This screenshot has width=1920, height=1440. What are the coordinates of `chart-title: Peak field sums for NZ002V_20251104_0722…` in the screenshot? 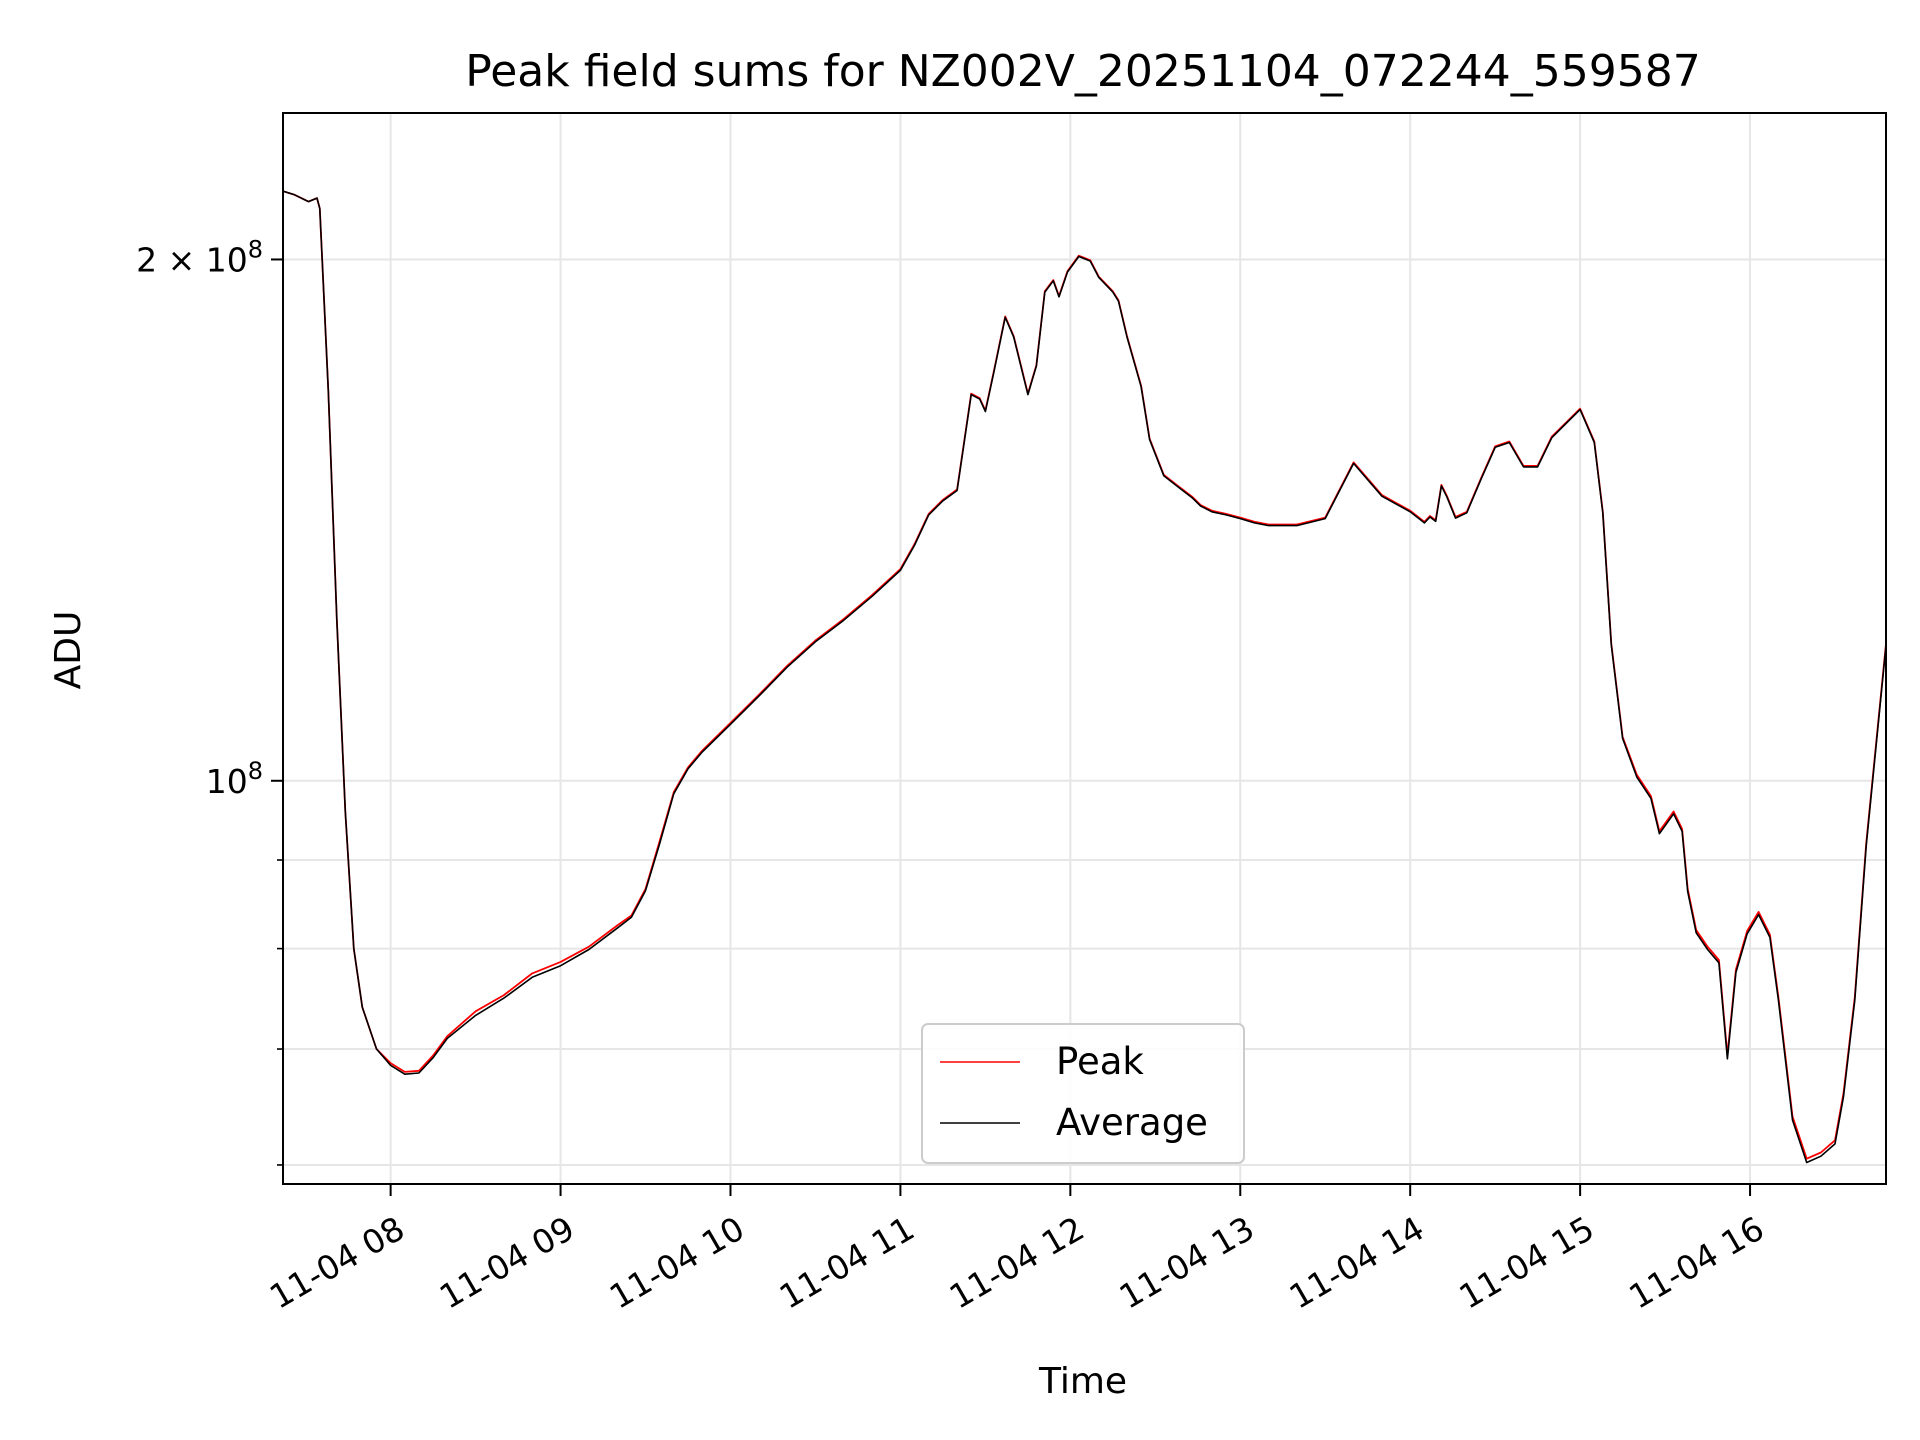 It's located at (1082, 71).